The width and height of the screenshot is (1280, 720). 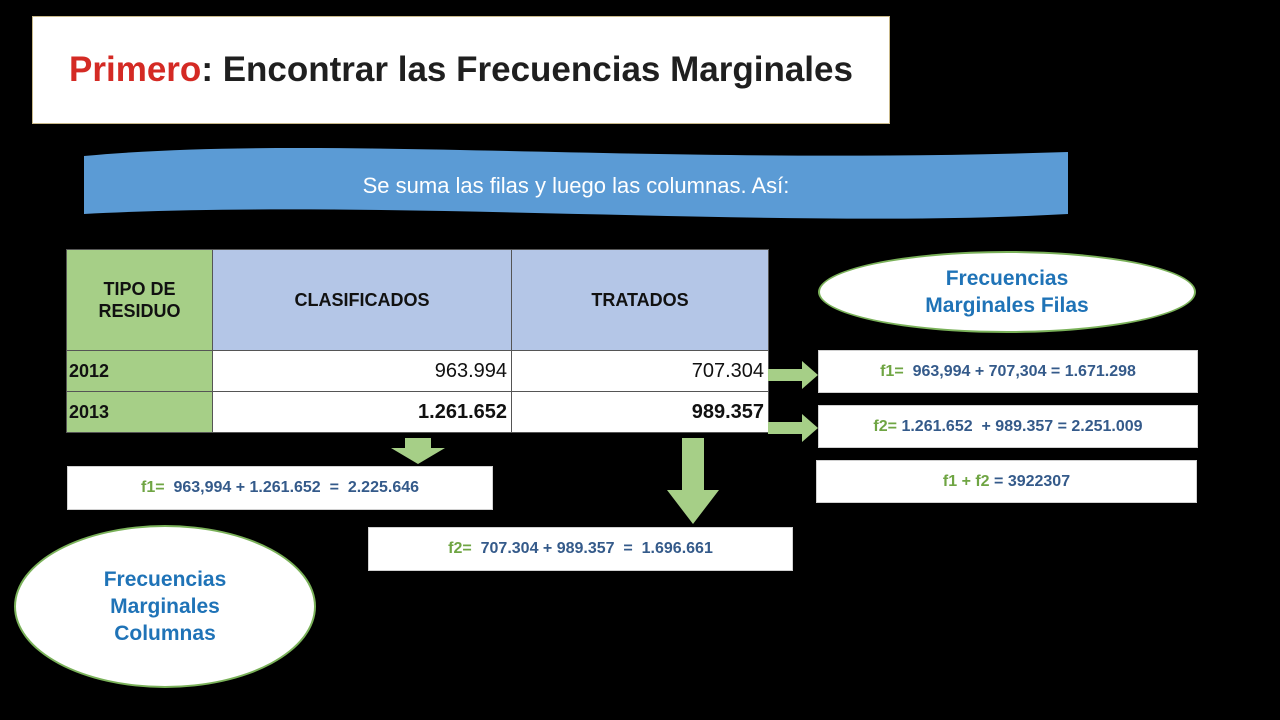 What do you see at coordinates (592, 548) in the screenshot?
I see `formula-expr: 707.304 + 989.357 = 1.696.661` at bounding box center [592, 548].